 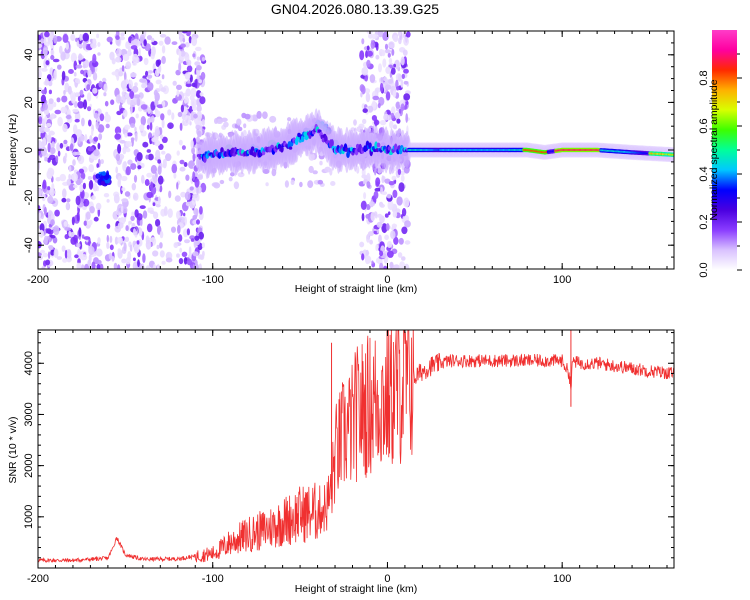 I want to click on spectrogram-y-axis-label: Frequency (Hz), so click(x=13, y=150).